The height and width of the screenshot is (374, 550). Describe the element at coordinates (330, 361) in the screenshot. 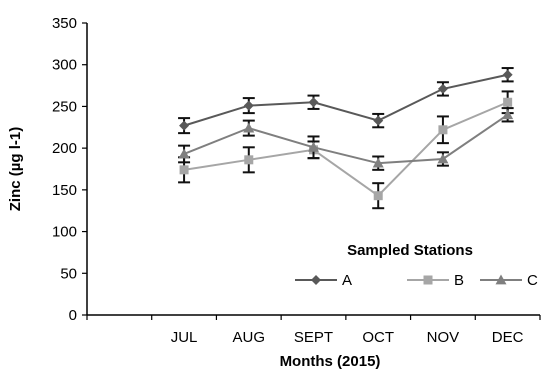

I see `x-axis-title: Months (2015)` at that location.